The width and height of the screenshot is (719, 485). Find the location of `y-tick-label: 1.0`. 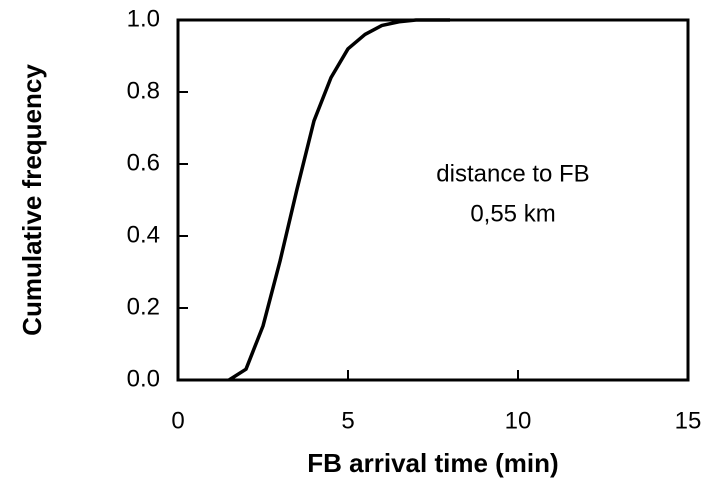

y-tick-label: 1.0 is located at coordinates (143, 18).